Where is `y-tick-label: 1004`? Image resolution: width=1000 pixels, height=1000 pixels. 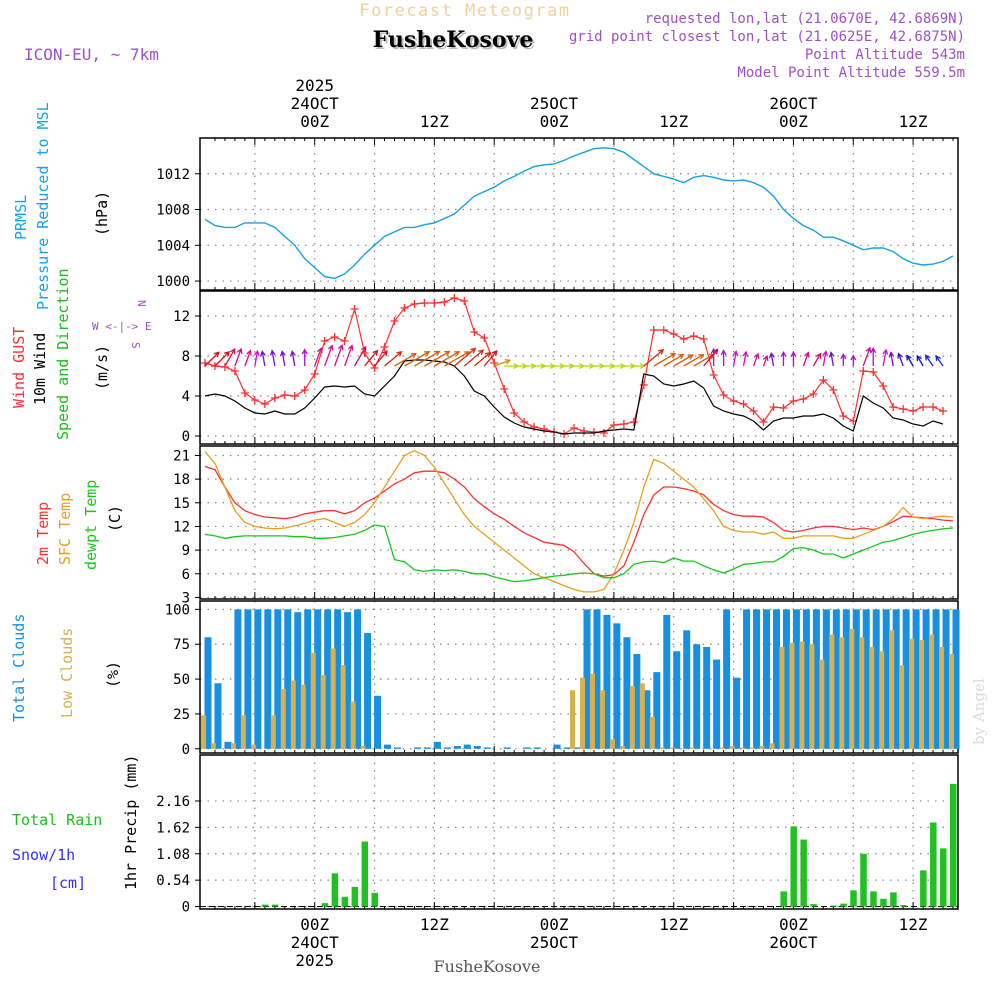
y-tick-label: 1004 is located at coordinates (173, 246).